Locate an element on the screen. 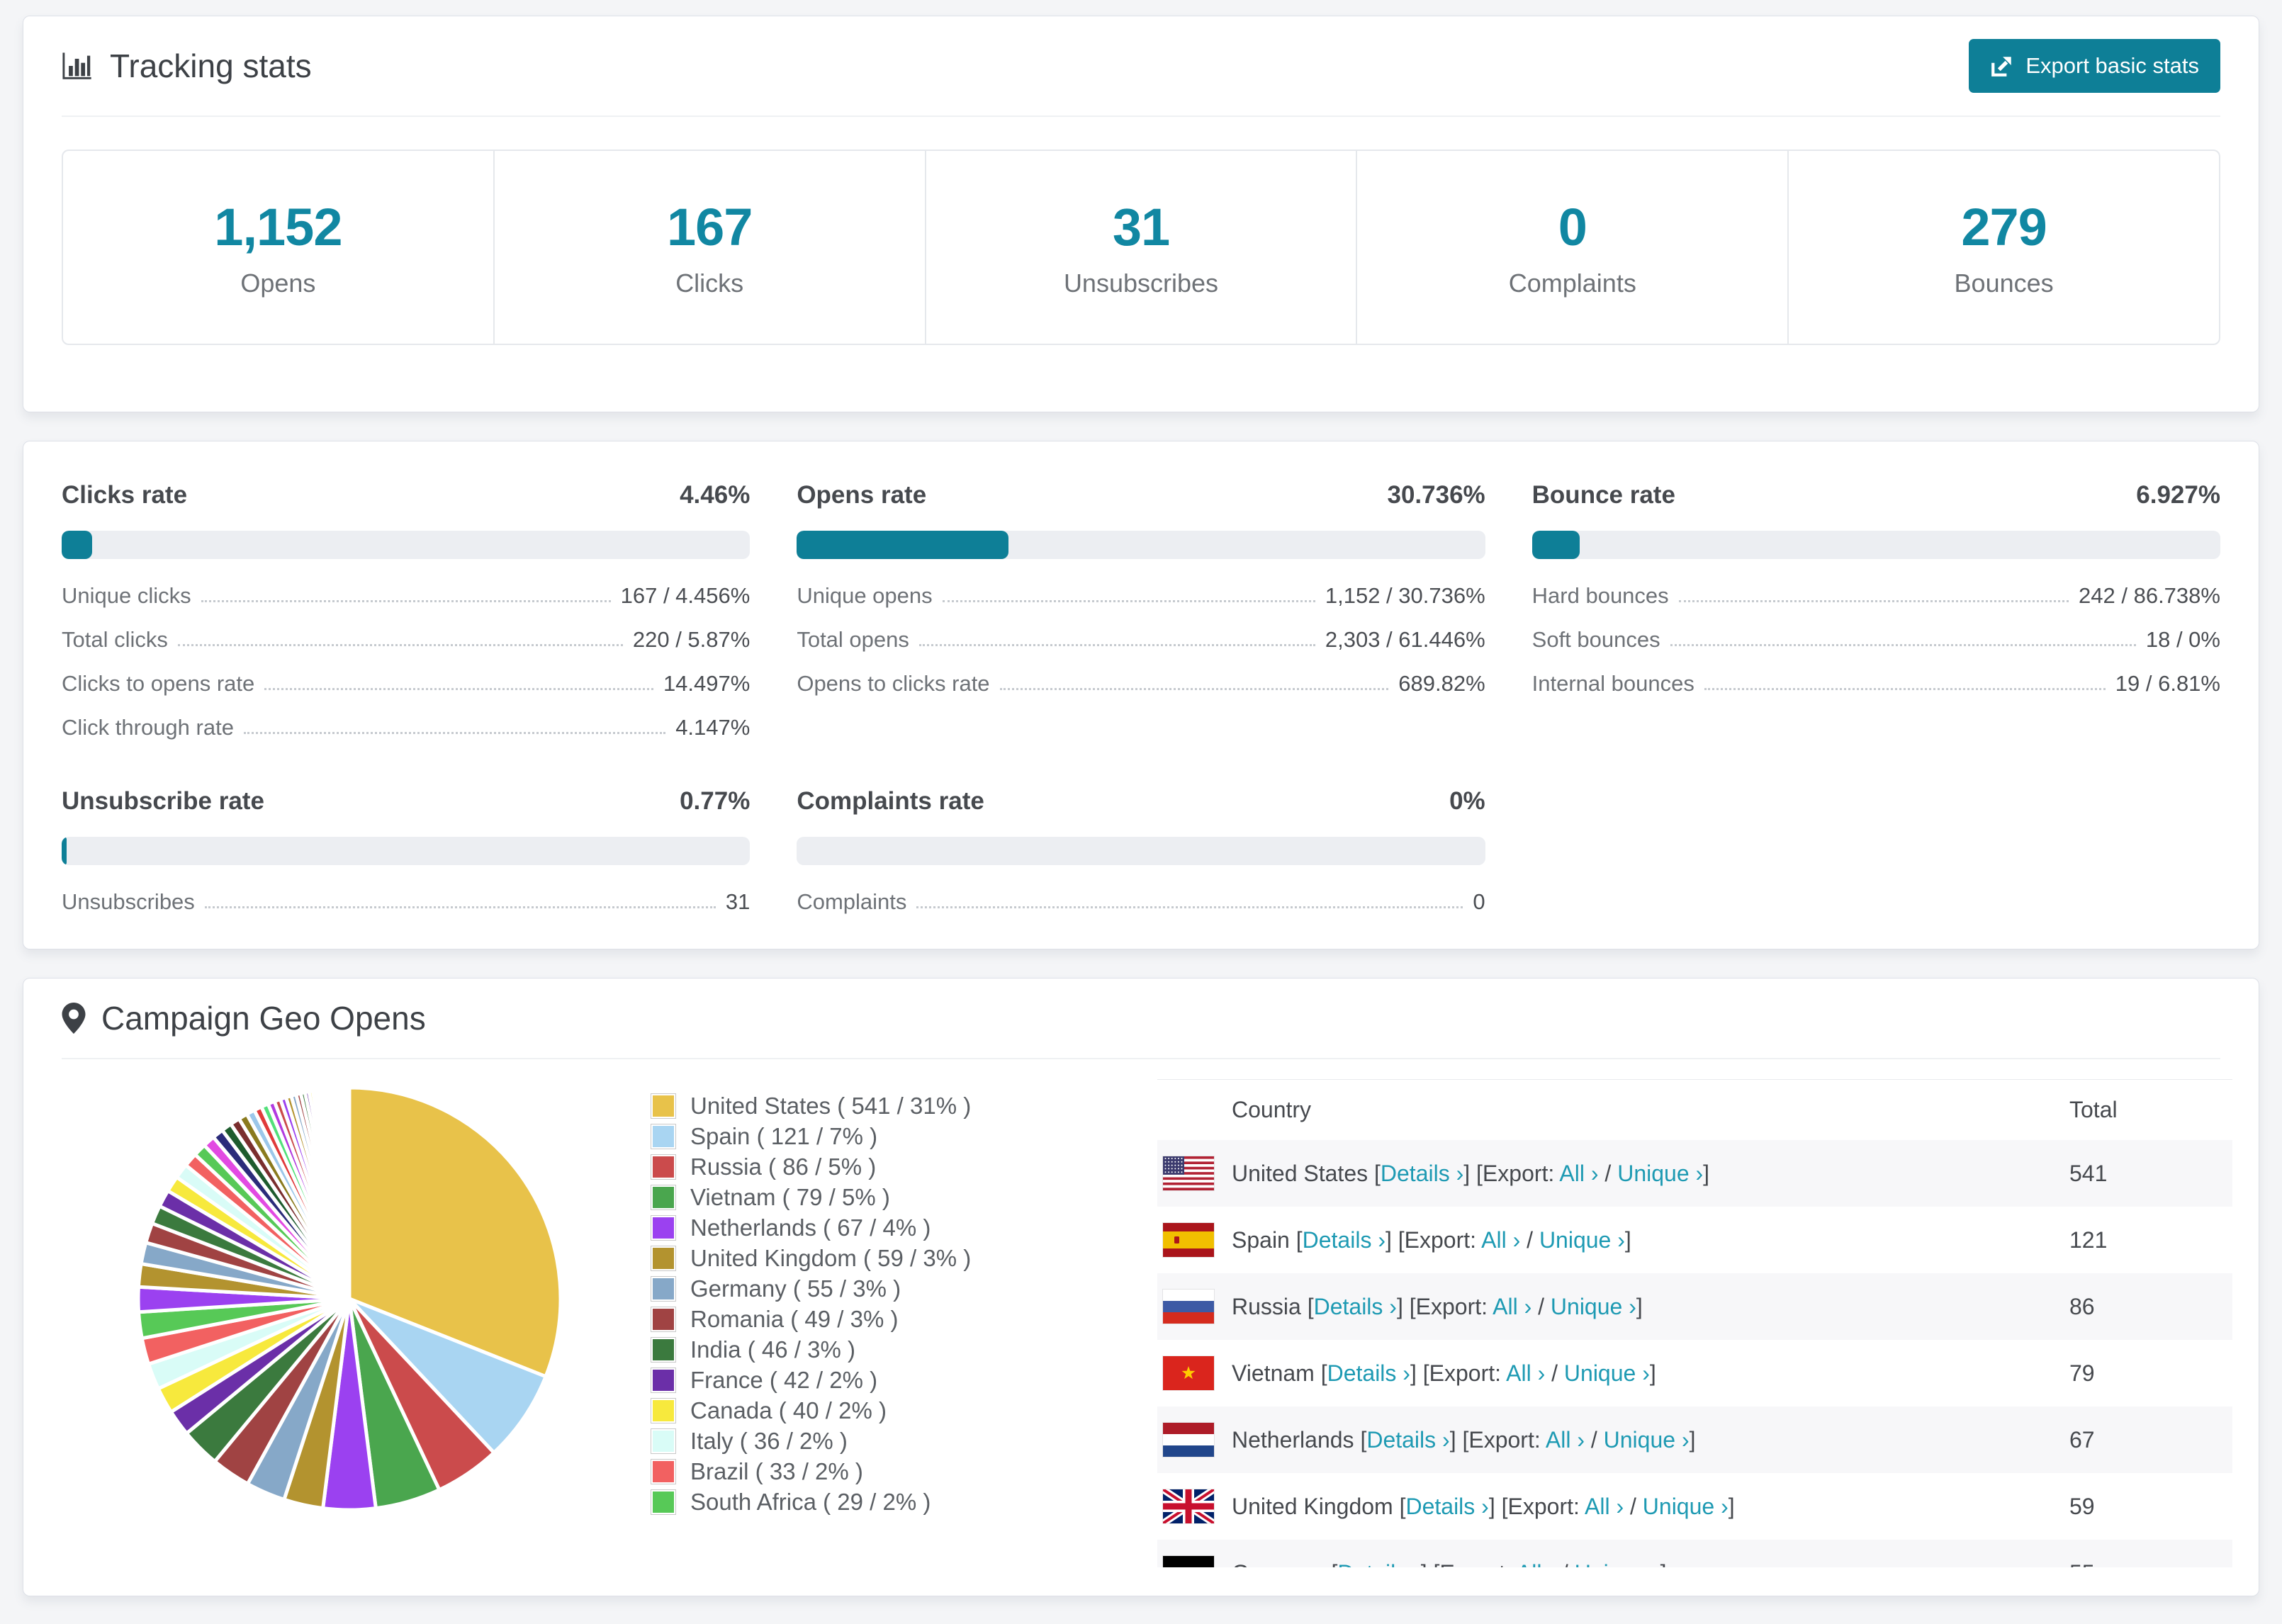  export-basic-stats-button: Export basic stats is located at coordinates (2094, 66).